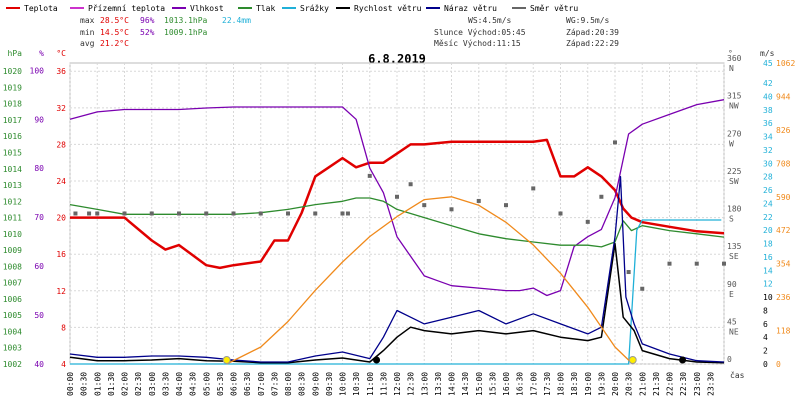 This screenshot has height=400, width=800. I want to click on axis-tick-label: 28, so click(768, 177).